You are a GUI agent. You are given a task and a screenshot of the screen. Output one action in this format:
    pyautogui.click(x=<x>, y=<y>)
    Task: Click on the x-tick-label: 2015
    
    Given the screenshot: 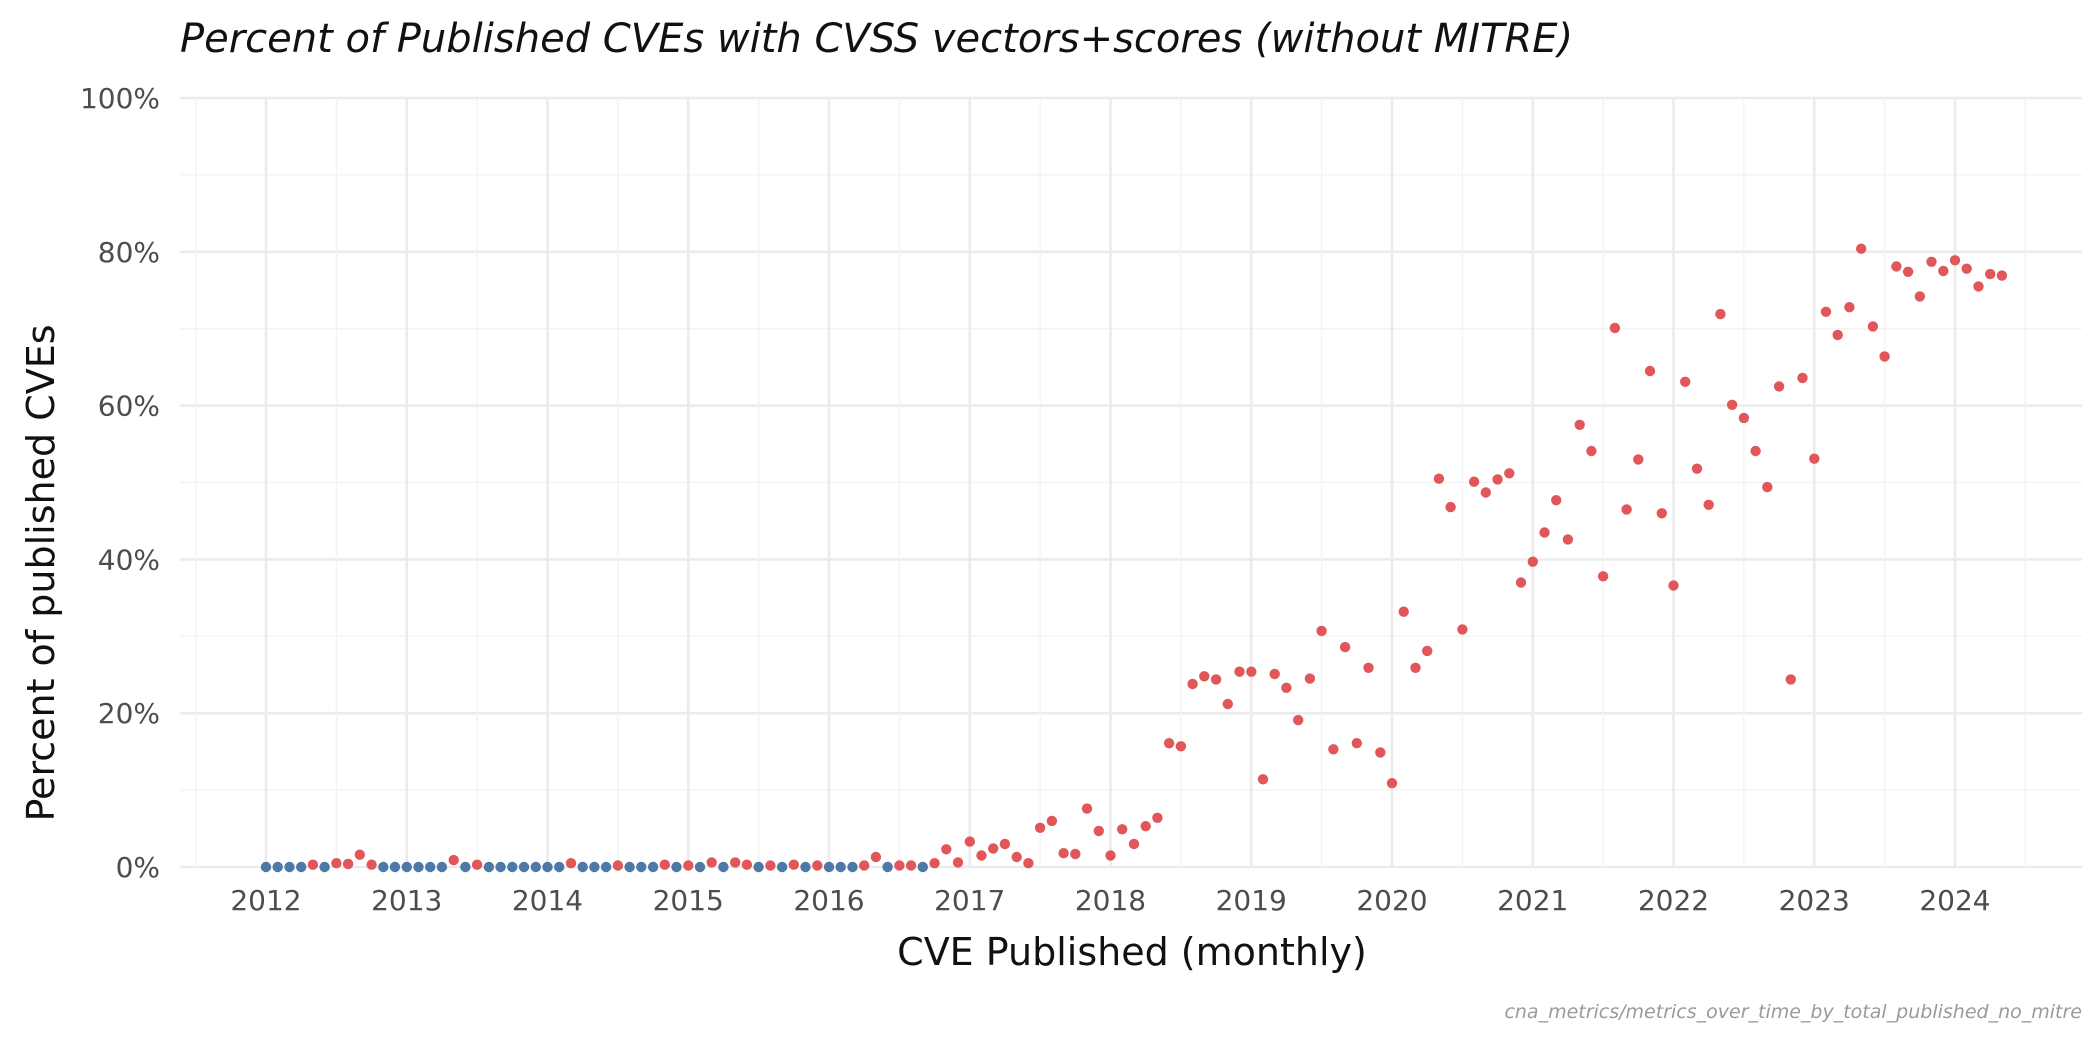 What is the action you would take?
    pyautogui.click(x=688, y=900)
    